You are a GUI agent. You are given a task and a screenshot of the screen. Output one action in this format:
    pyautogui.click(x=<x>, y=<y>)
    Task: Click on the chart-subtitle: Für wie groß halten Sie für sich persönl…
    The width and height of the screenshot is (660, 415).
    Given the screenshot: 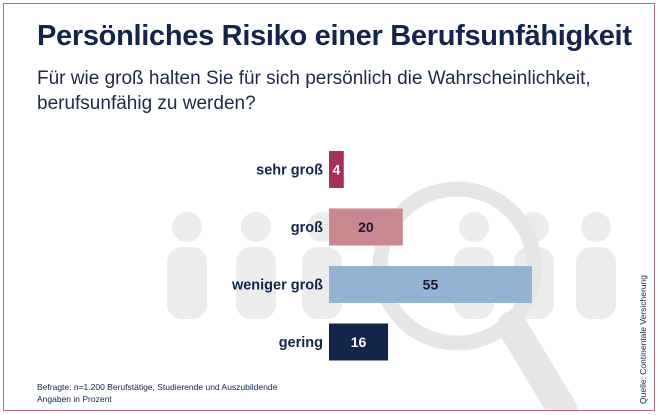 What is the action you would take?
    pyautogui.click(x=314, y=91)
    